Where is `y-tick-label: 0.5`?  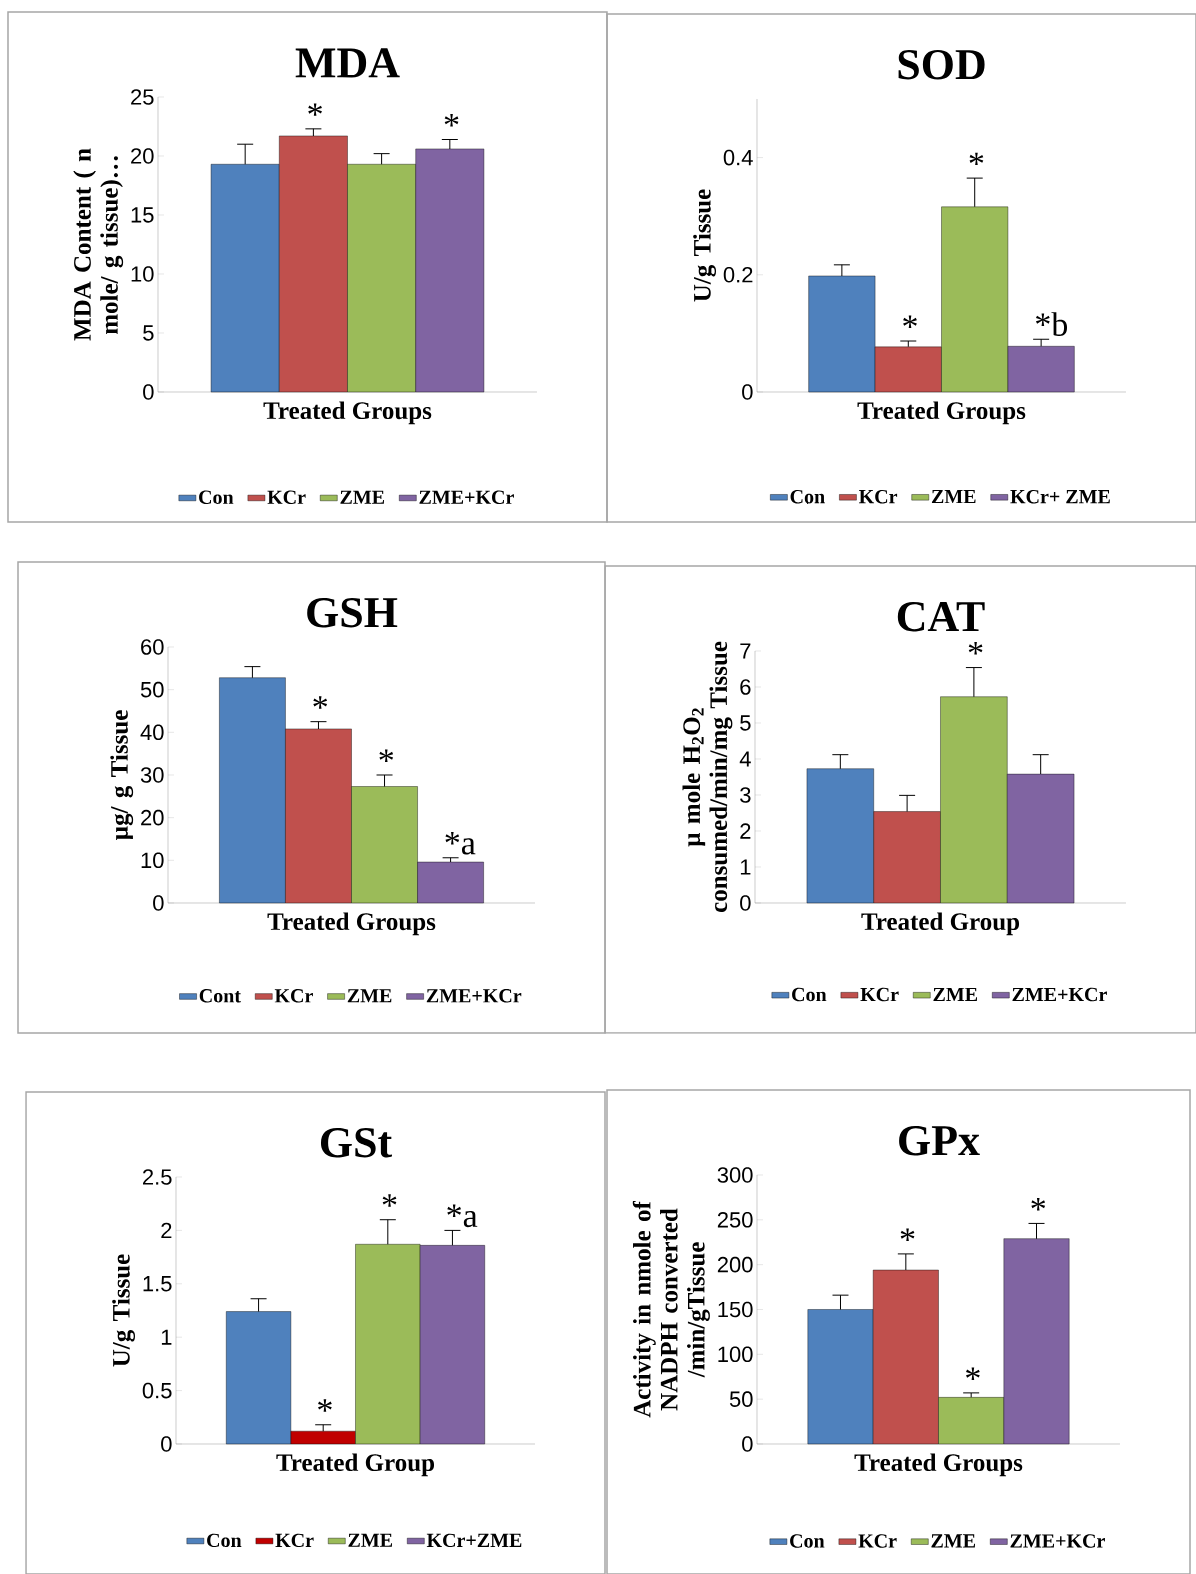
y-tick-label: 0.5 is located at coordinates (157, 1390).